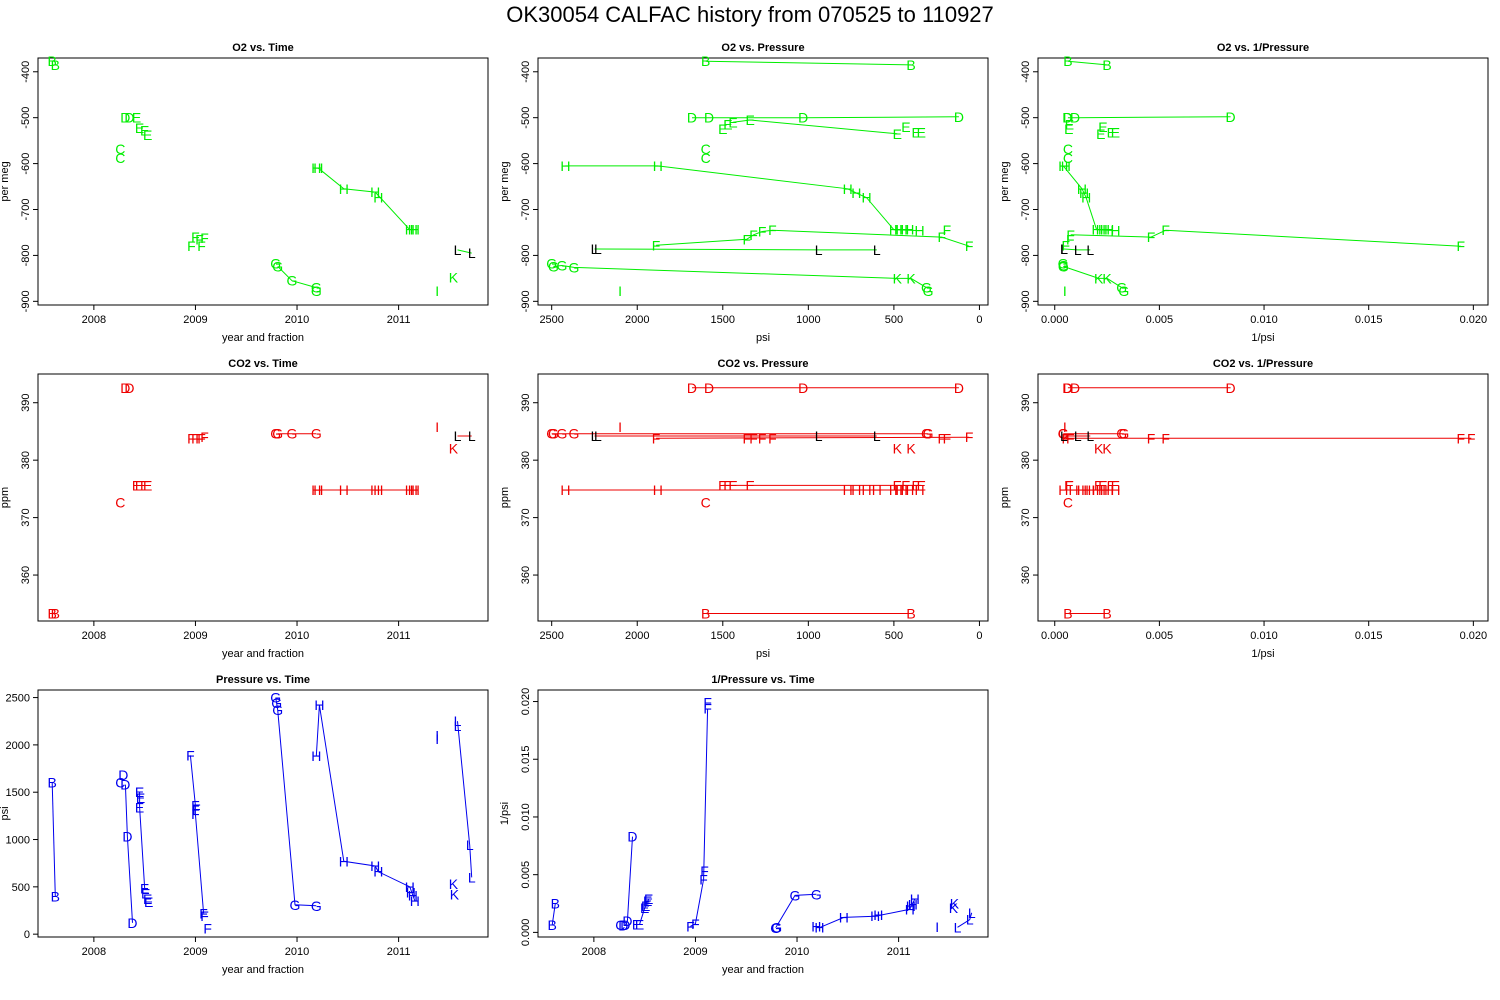 Image resolution: width=1500 pixels, height=1000 pixels. What do you see at coordinates (26, 575) in the screenshot?
I see `y-tick-label: 360` at bounding box center [26, 575].